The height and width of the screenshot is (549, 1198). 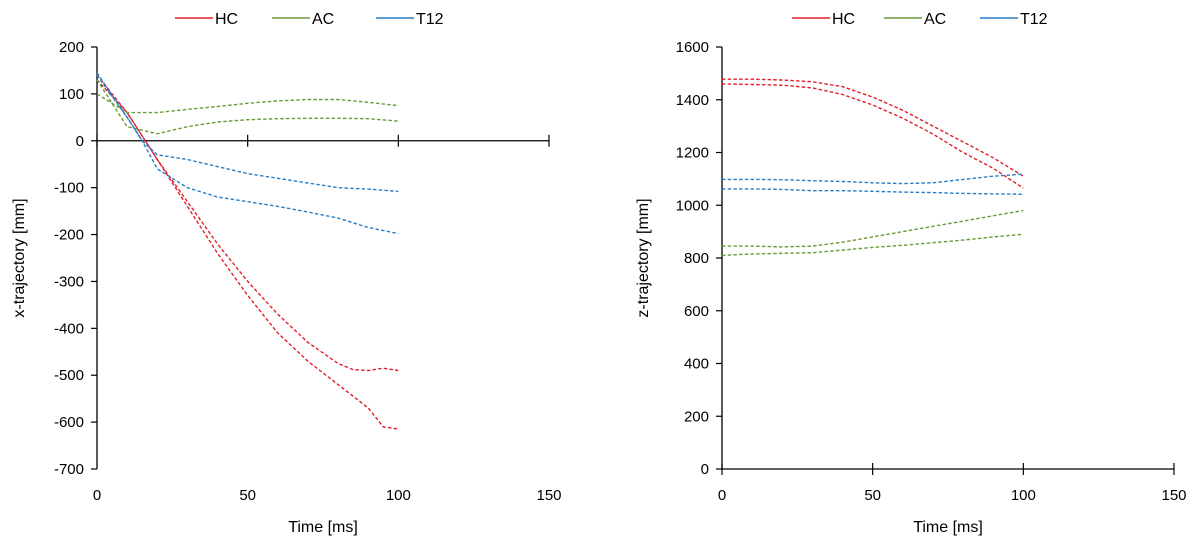 What do you see at coordinates (692, 100) in the screenshot?
I see `y-tick-label: 1400` at bounding box center [692, 100].